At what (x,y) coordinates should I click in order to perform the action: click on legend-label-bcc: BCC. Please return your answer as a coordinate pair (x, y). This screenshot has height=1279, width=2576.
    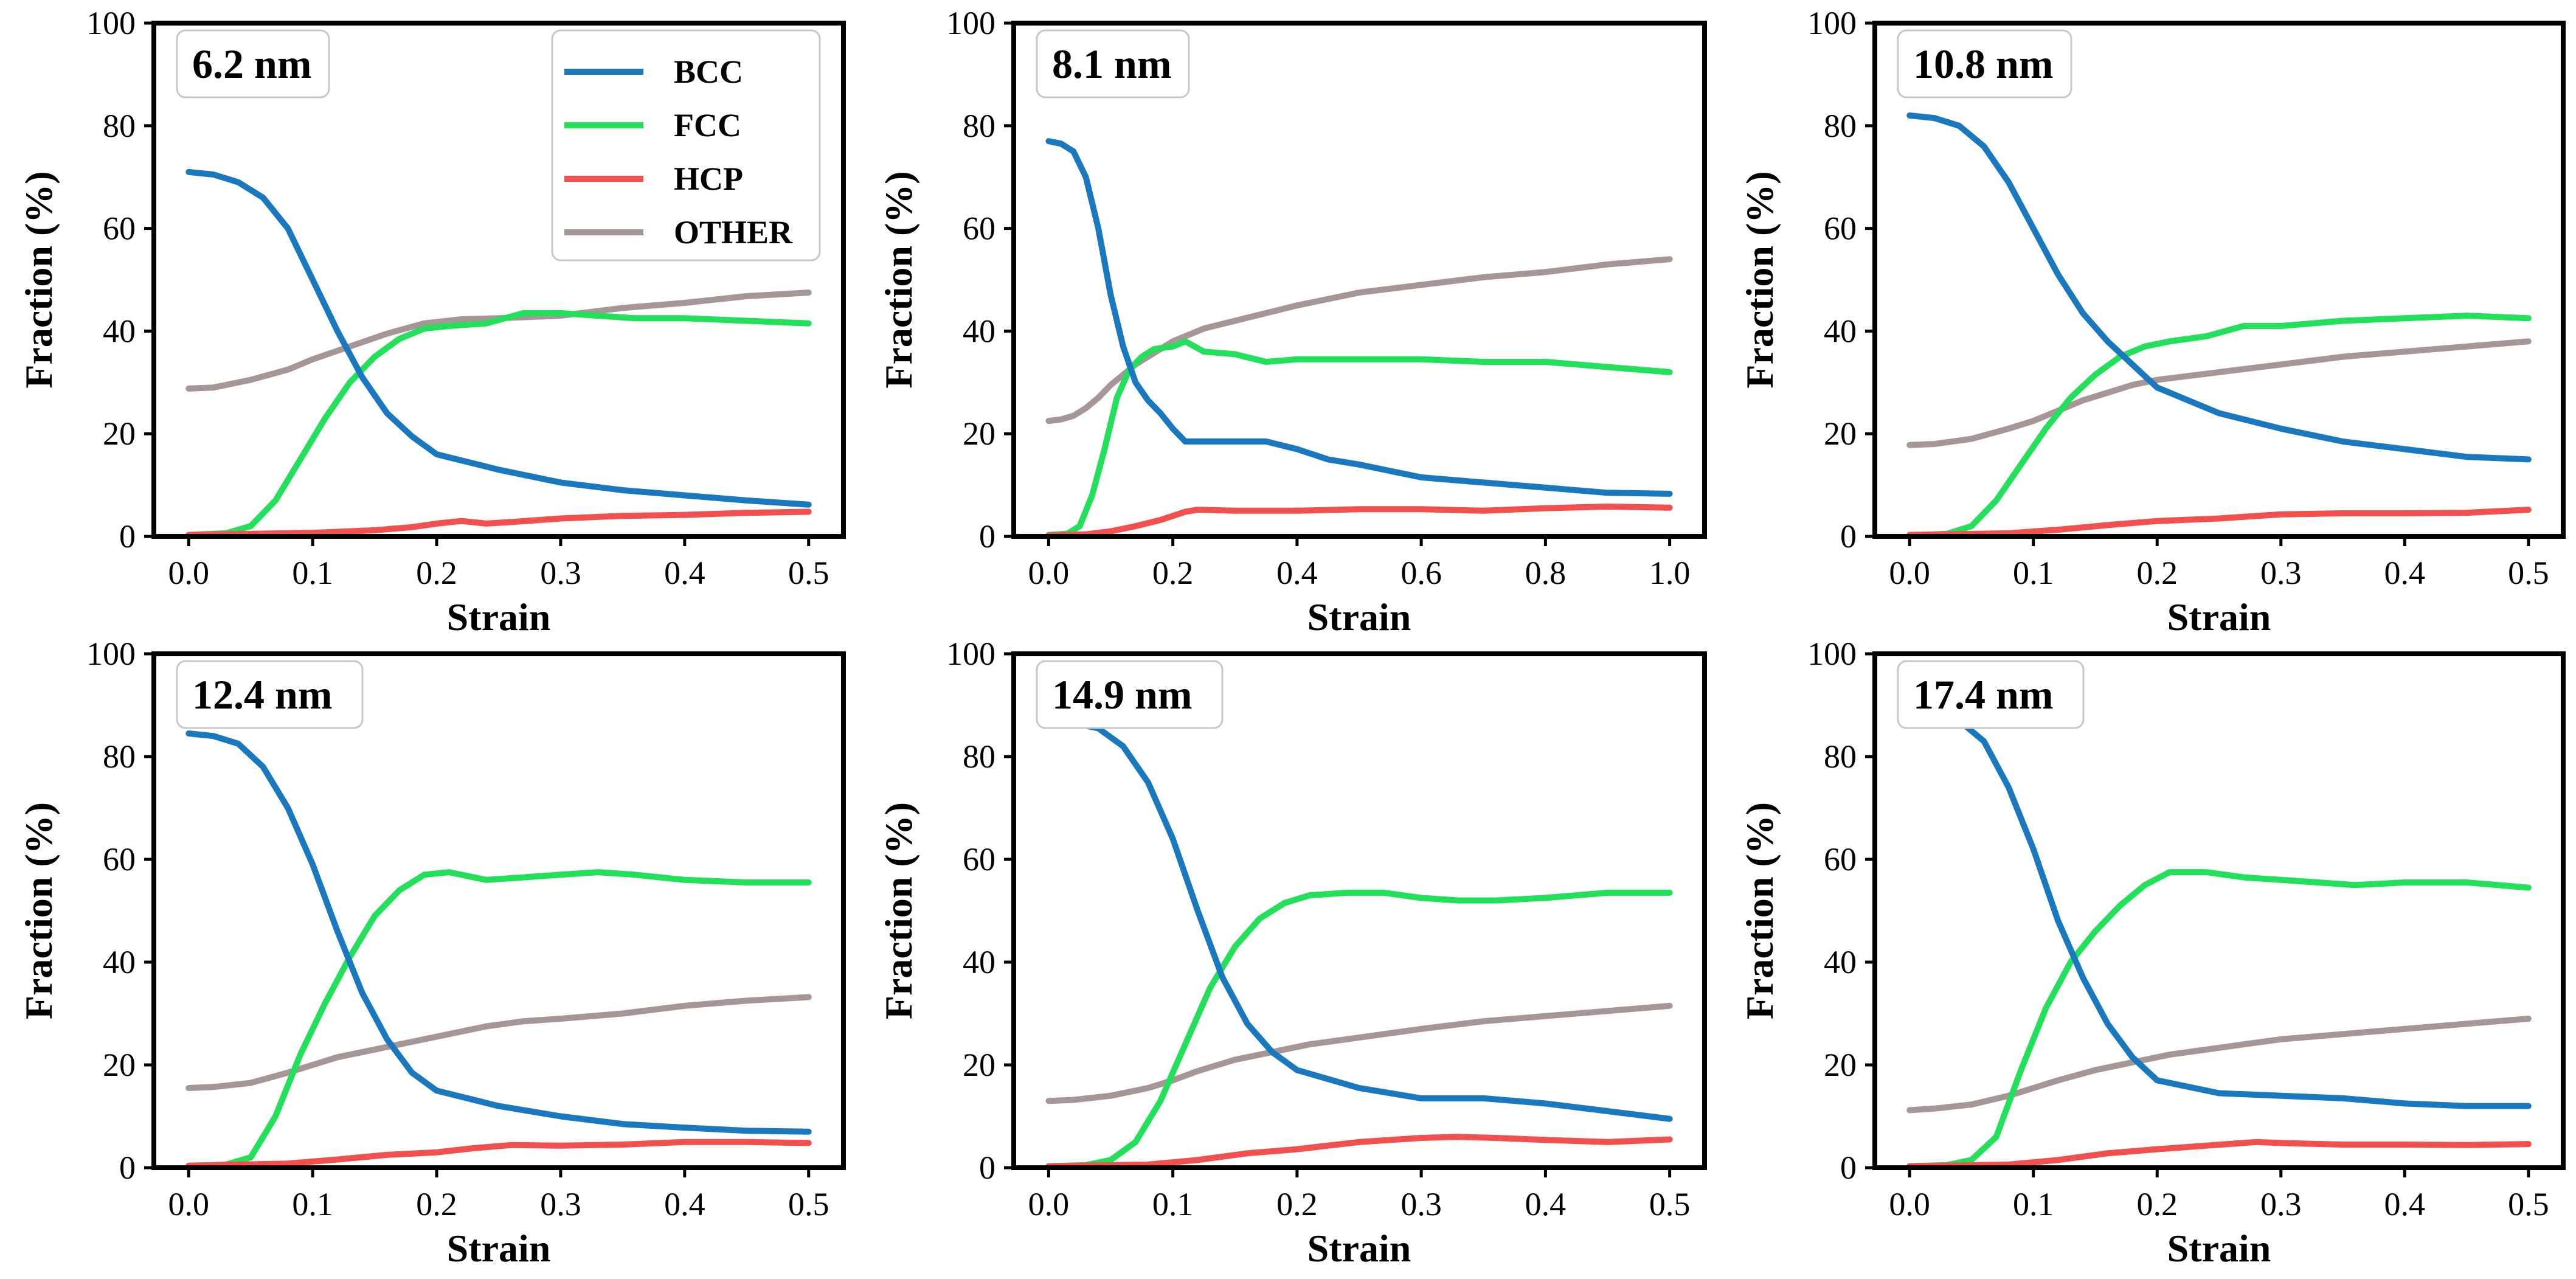
    Looking at the image, I should click on (708, 72).